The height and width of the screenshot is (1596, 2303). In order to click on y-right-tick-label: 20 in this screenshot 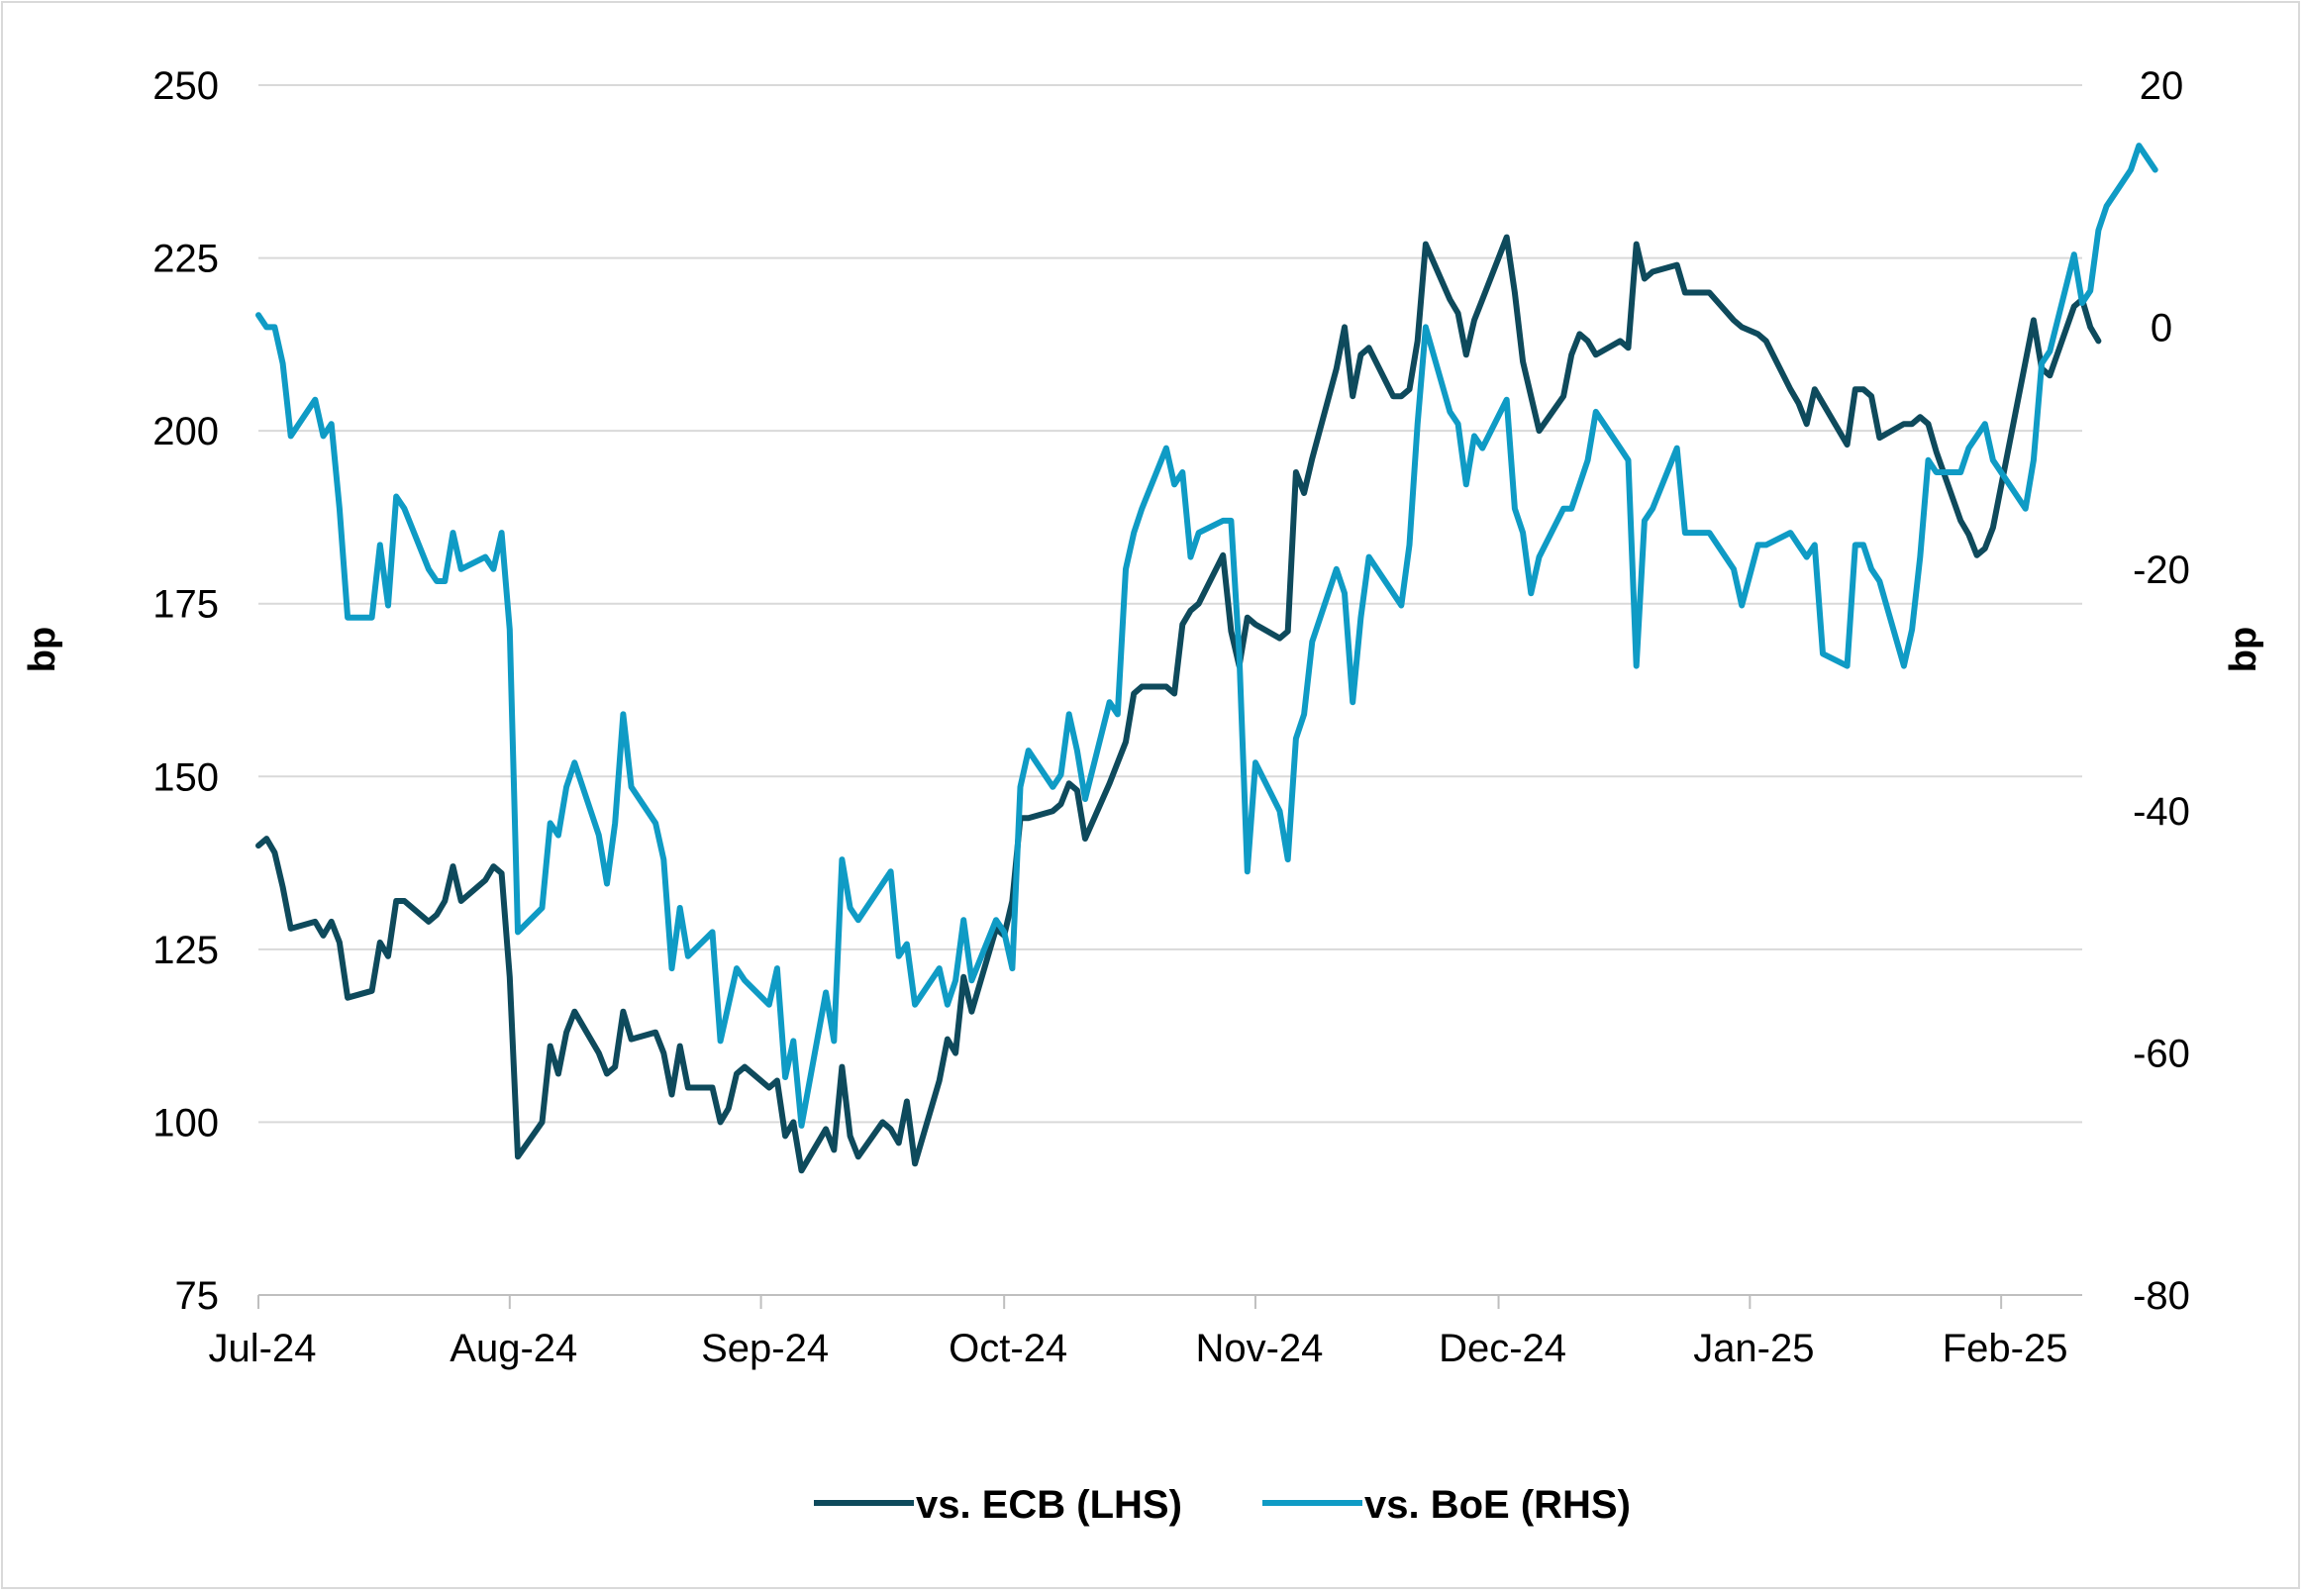, I will do `click(2162, 86)`.